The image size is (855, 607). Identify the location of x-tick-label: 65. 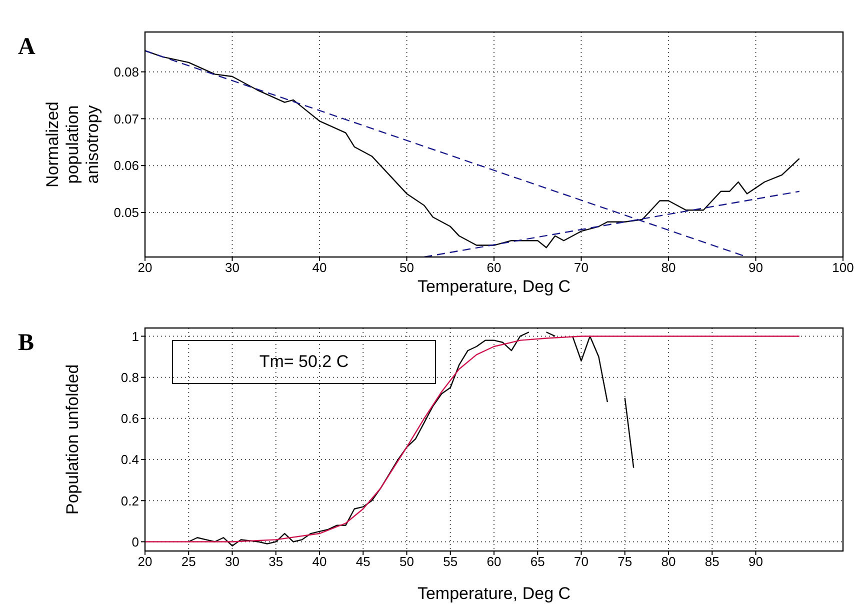
(537, 562).